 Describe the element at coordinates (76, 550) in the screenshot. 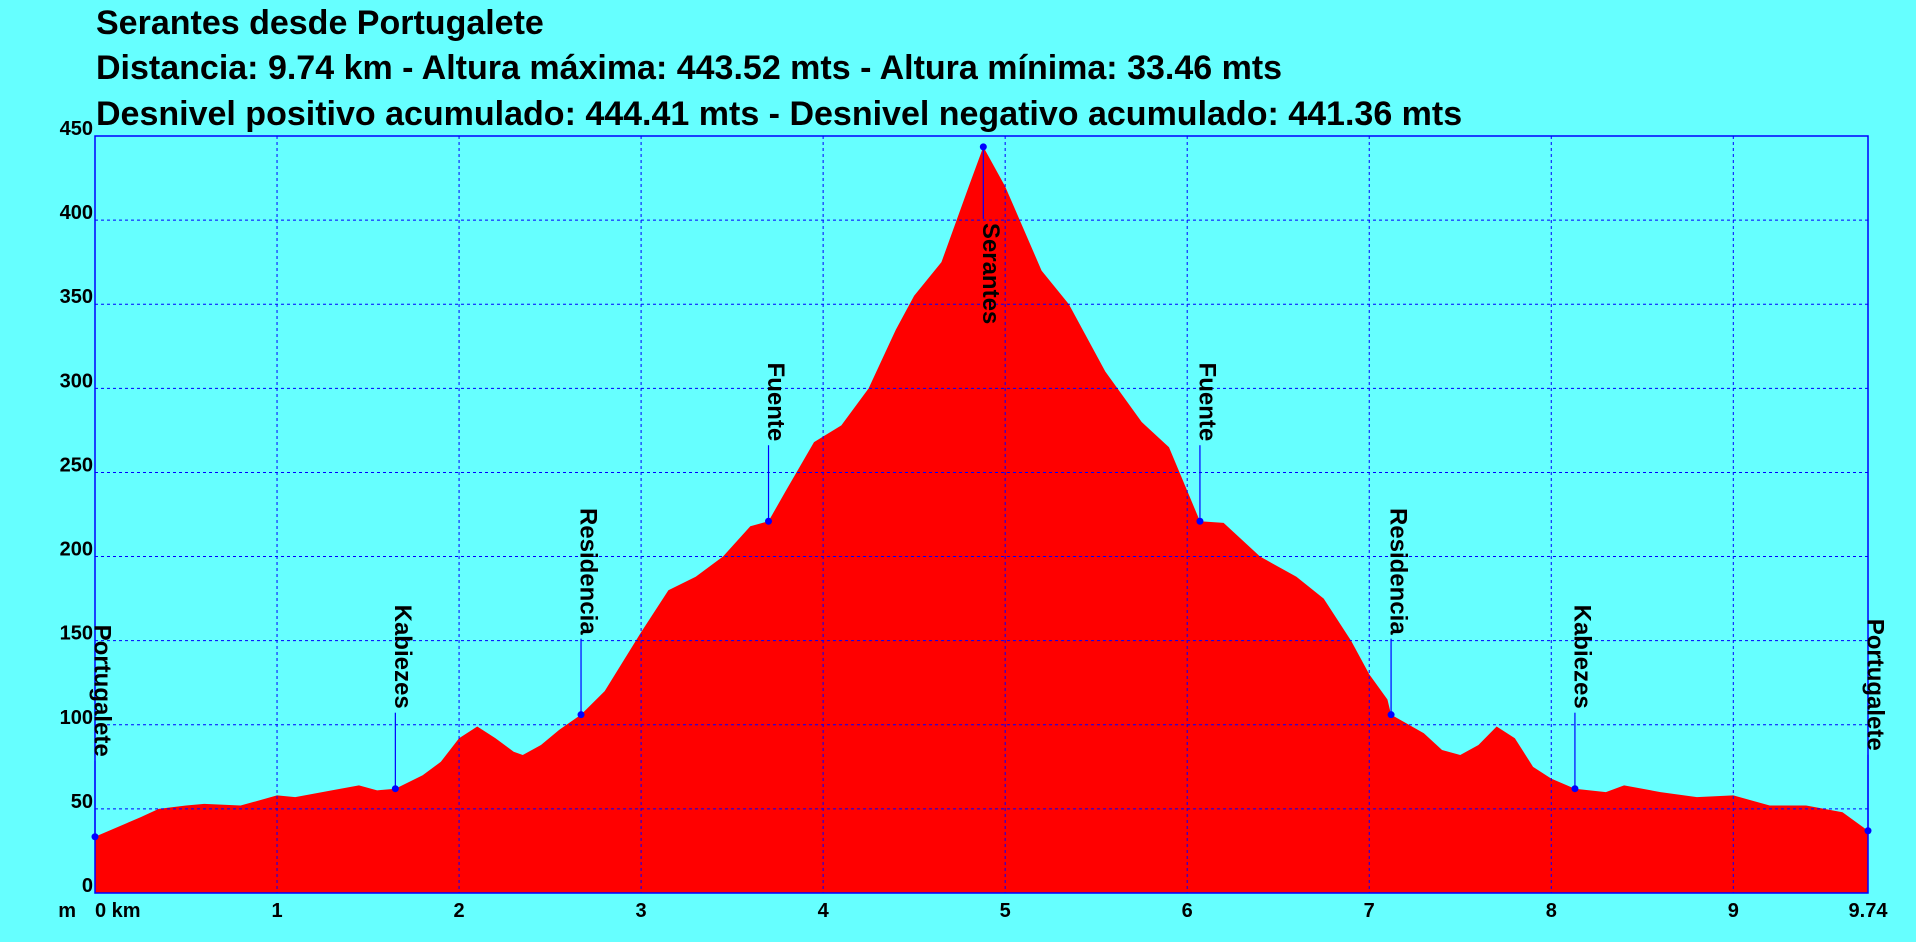

I see `y-tick-label: 200` at that location.